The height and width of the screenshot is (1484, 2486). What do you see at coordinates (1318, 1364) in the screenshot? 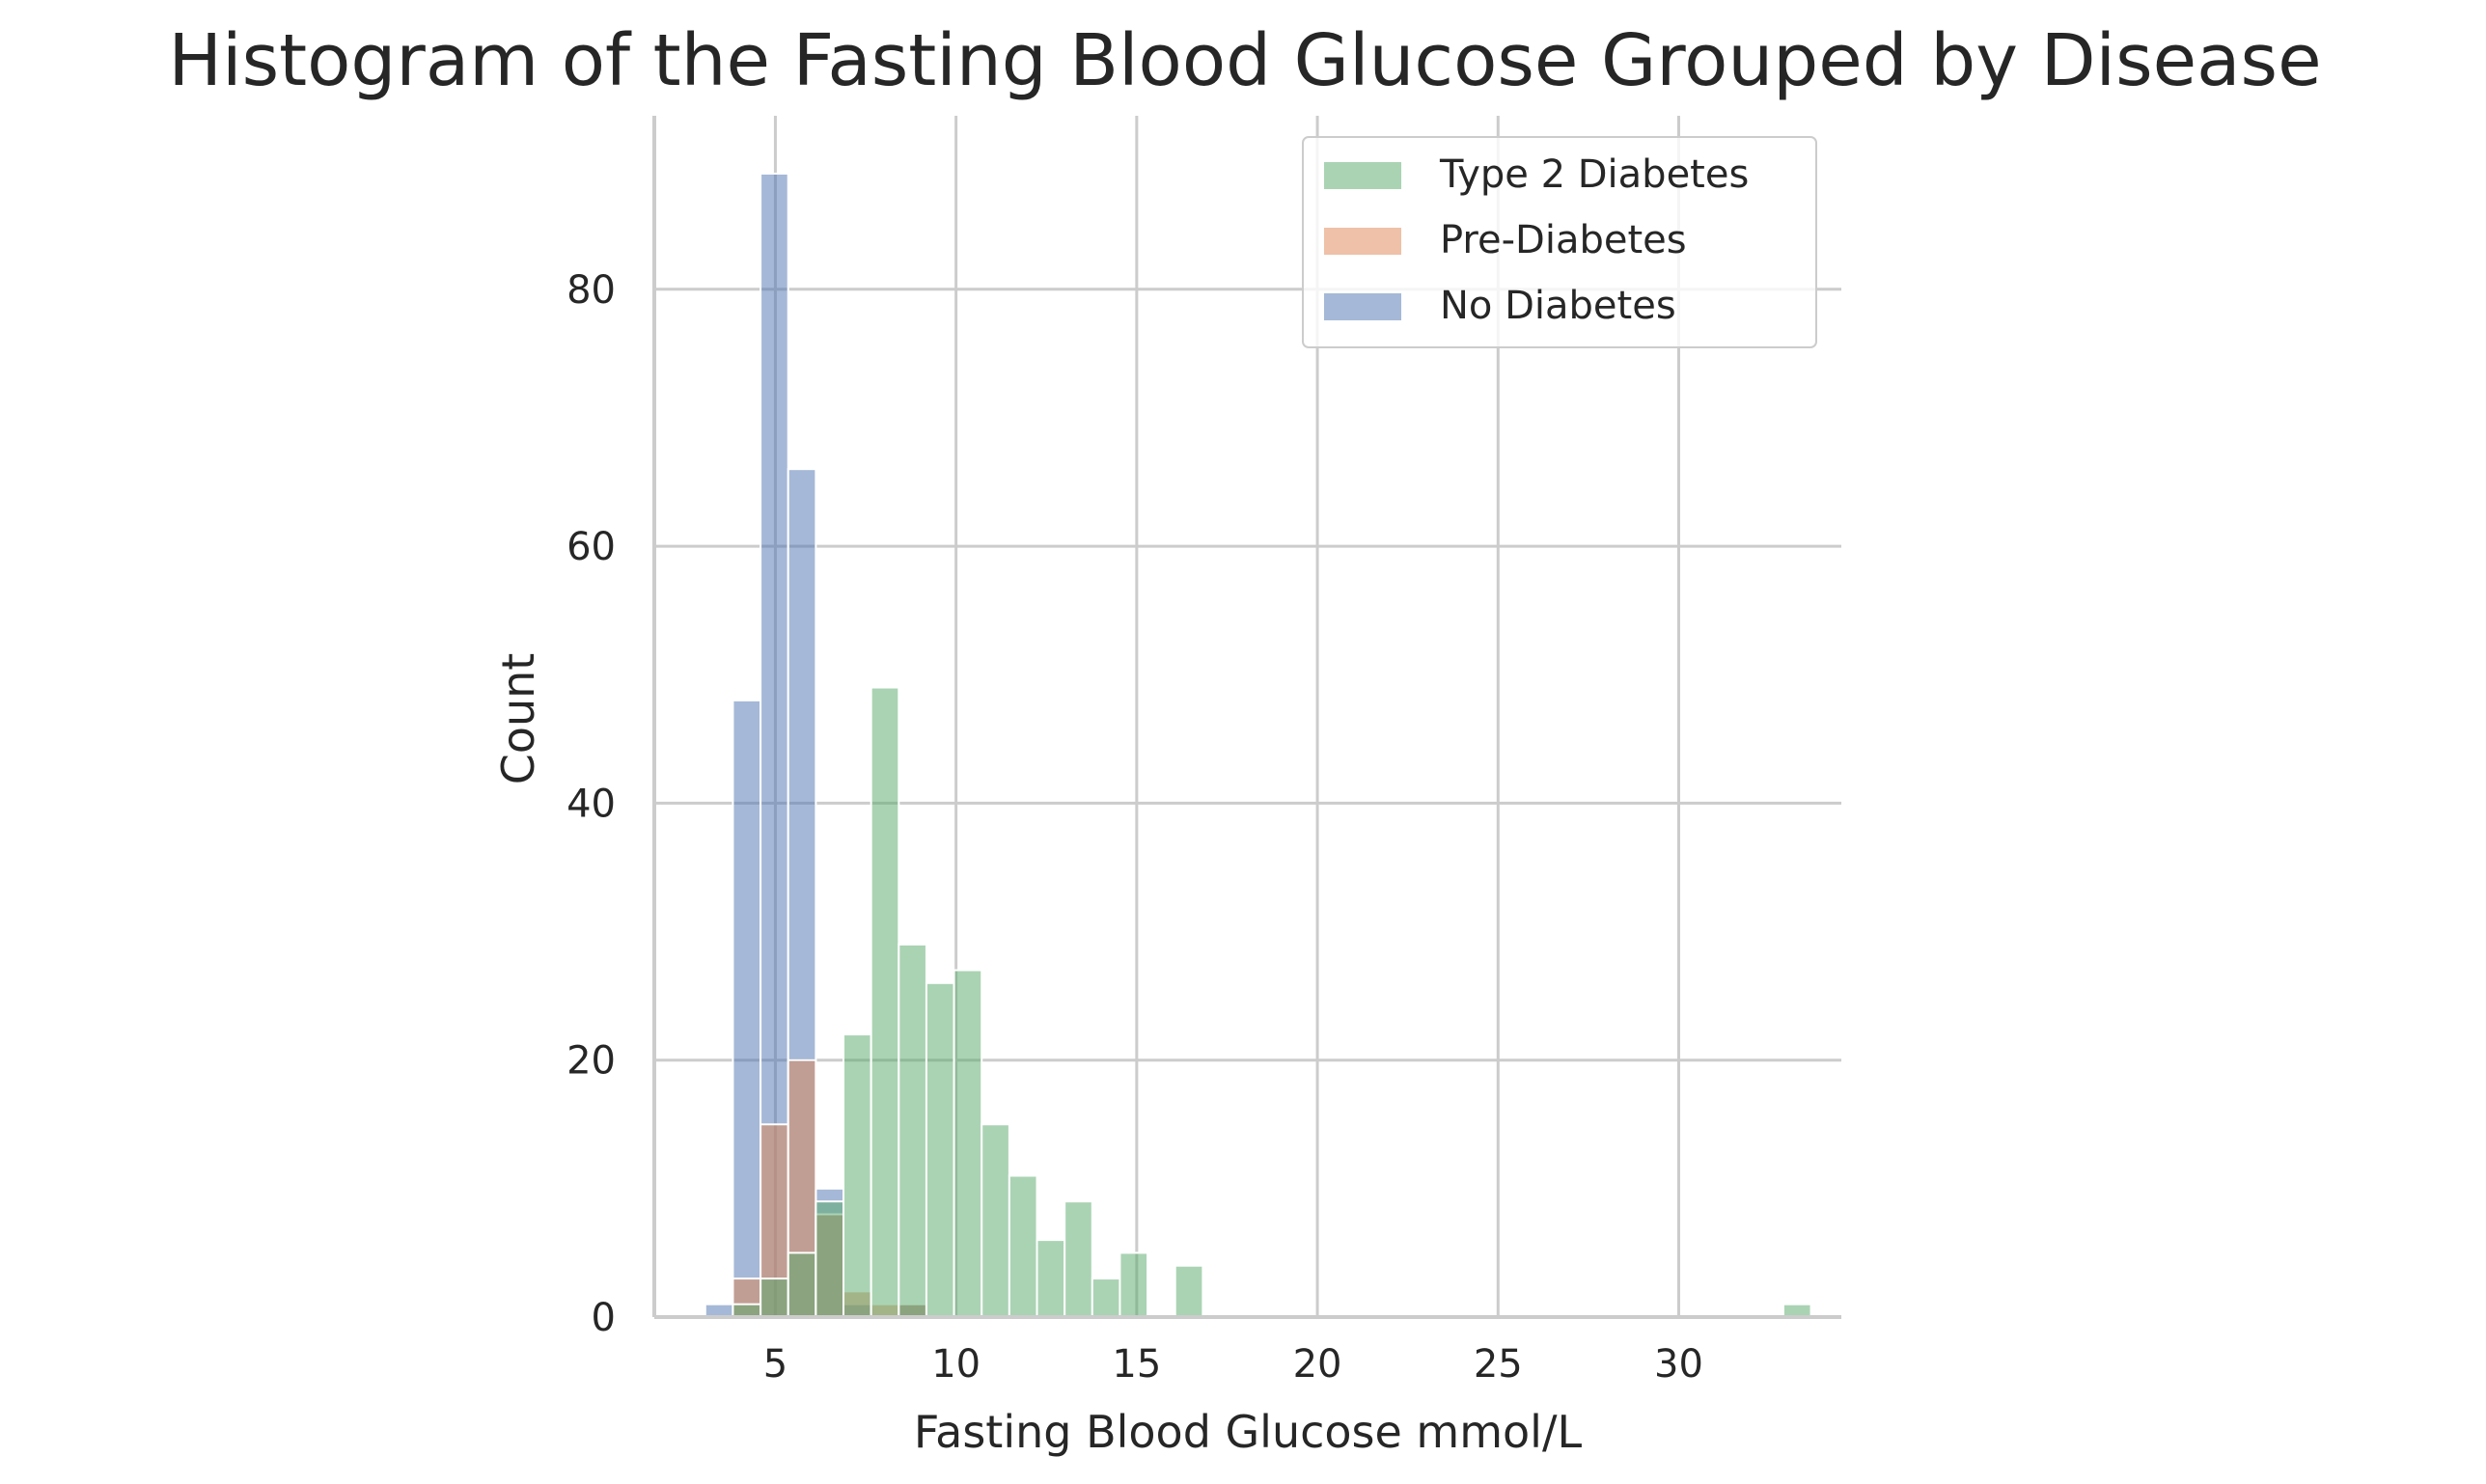
I see `x-tick-label: 20` at bounding box center [1318, 1364].